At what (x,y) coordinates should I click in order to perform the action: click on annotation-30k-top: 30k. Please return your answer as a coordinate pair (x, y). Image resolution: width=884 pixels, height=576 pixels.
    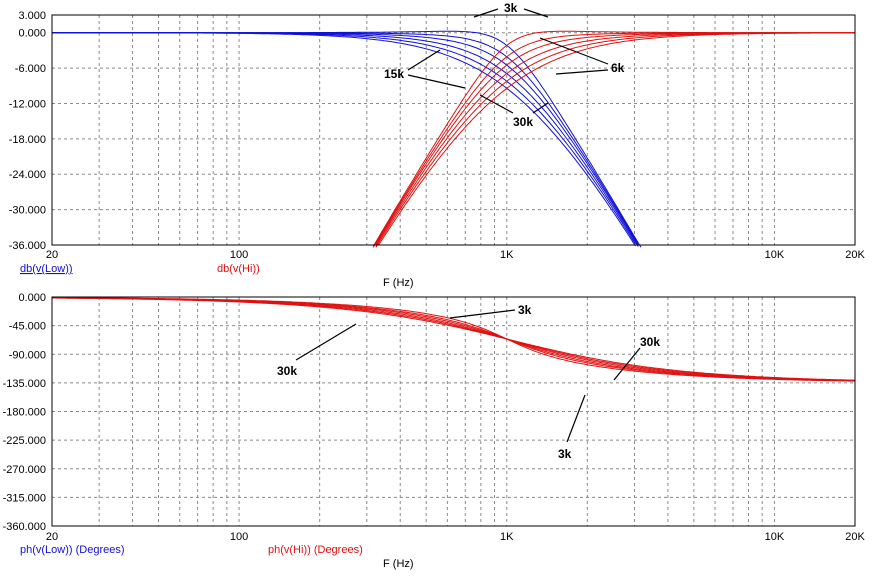
    Looking at the image, I should click on (523, 122).